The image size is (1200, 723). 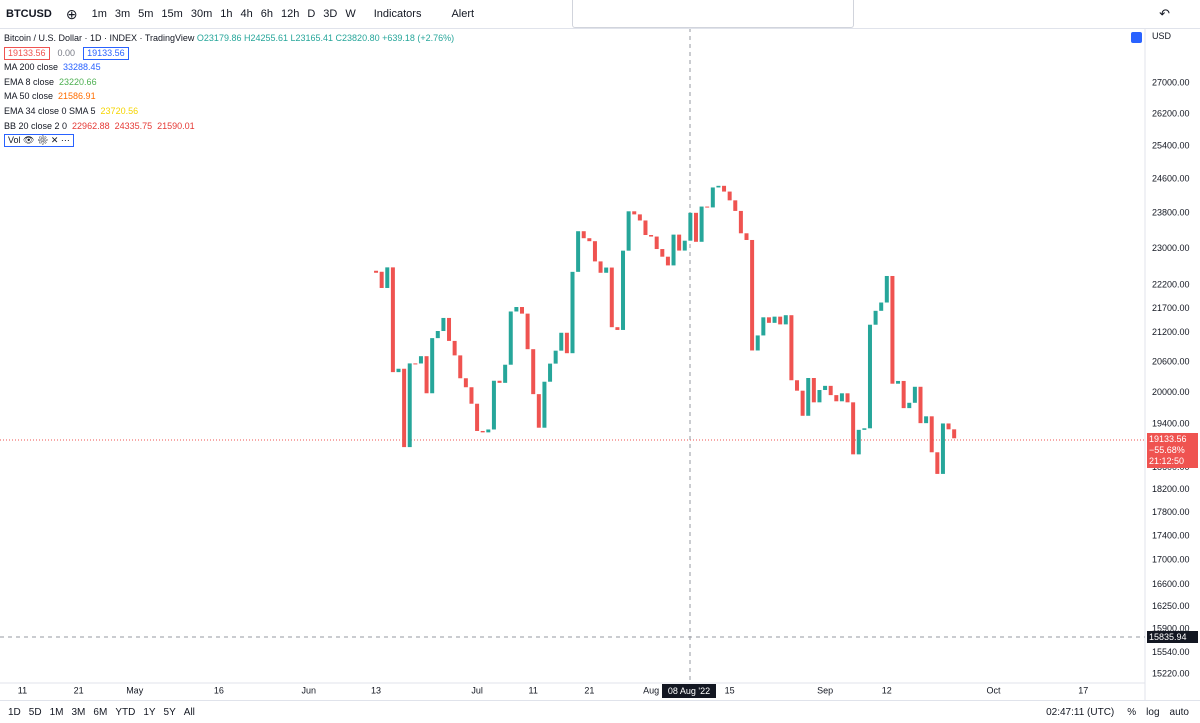 I want to click on interval: 30m, so click(x=201, y=14).